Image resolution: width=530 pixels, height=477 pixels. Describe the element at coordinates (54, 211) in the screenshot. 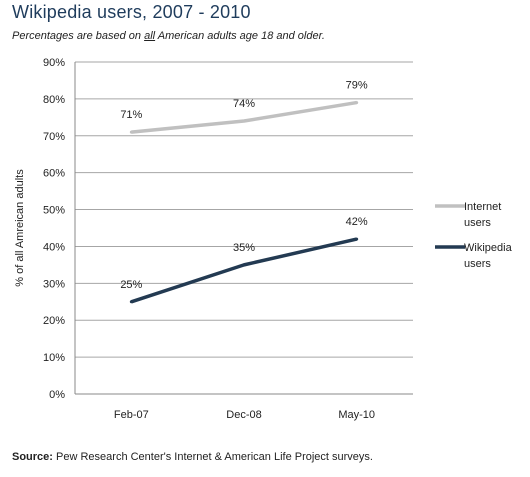

I see `y-tick-label: 50%` at that location.